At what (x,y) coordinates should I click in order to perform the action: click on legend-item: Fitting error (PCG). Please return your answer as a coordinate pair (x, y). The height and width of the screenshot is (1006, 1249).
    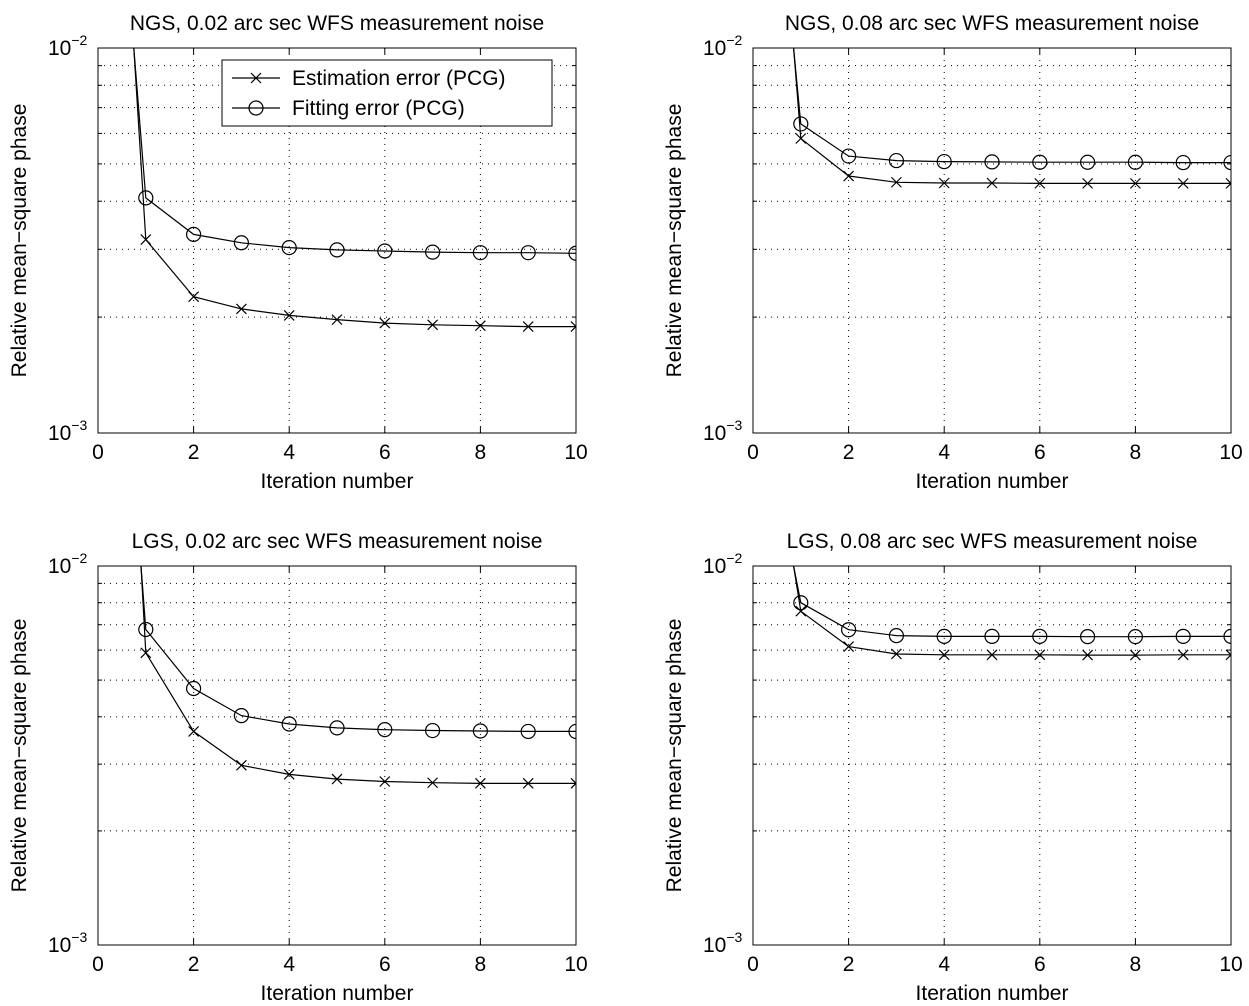
    Looking at the image, I should click on (348, 108).